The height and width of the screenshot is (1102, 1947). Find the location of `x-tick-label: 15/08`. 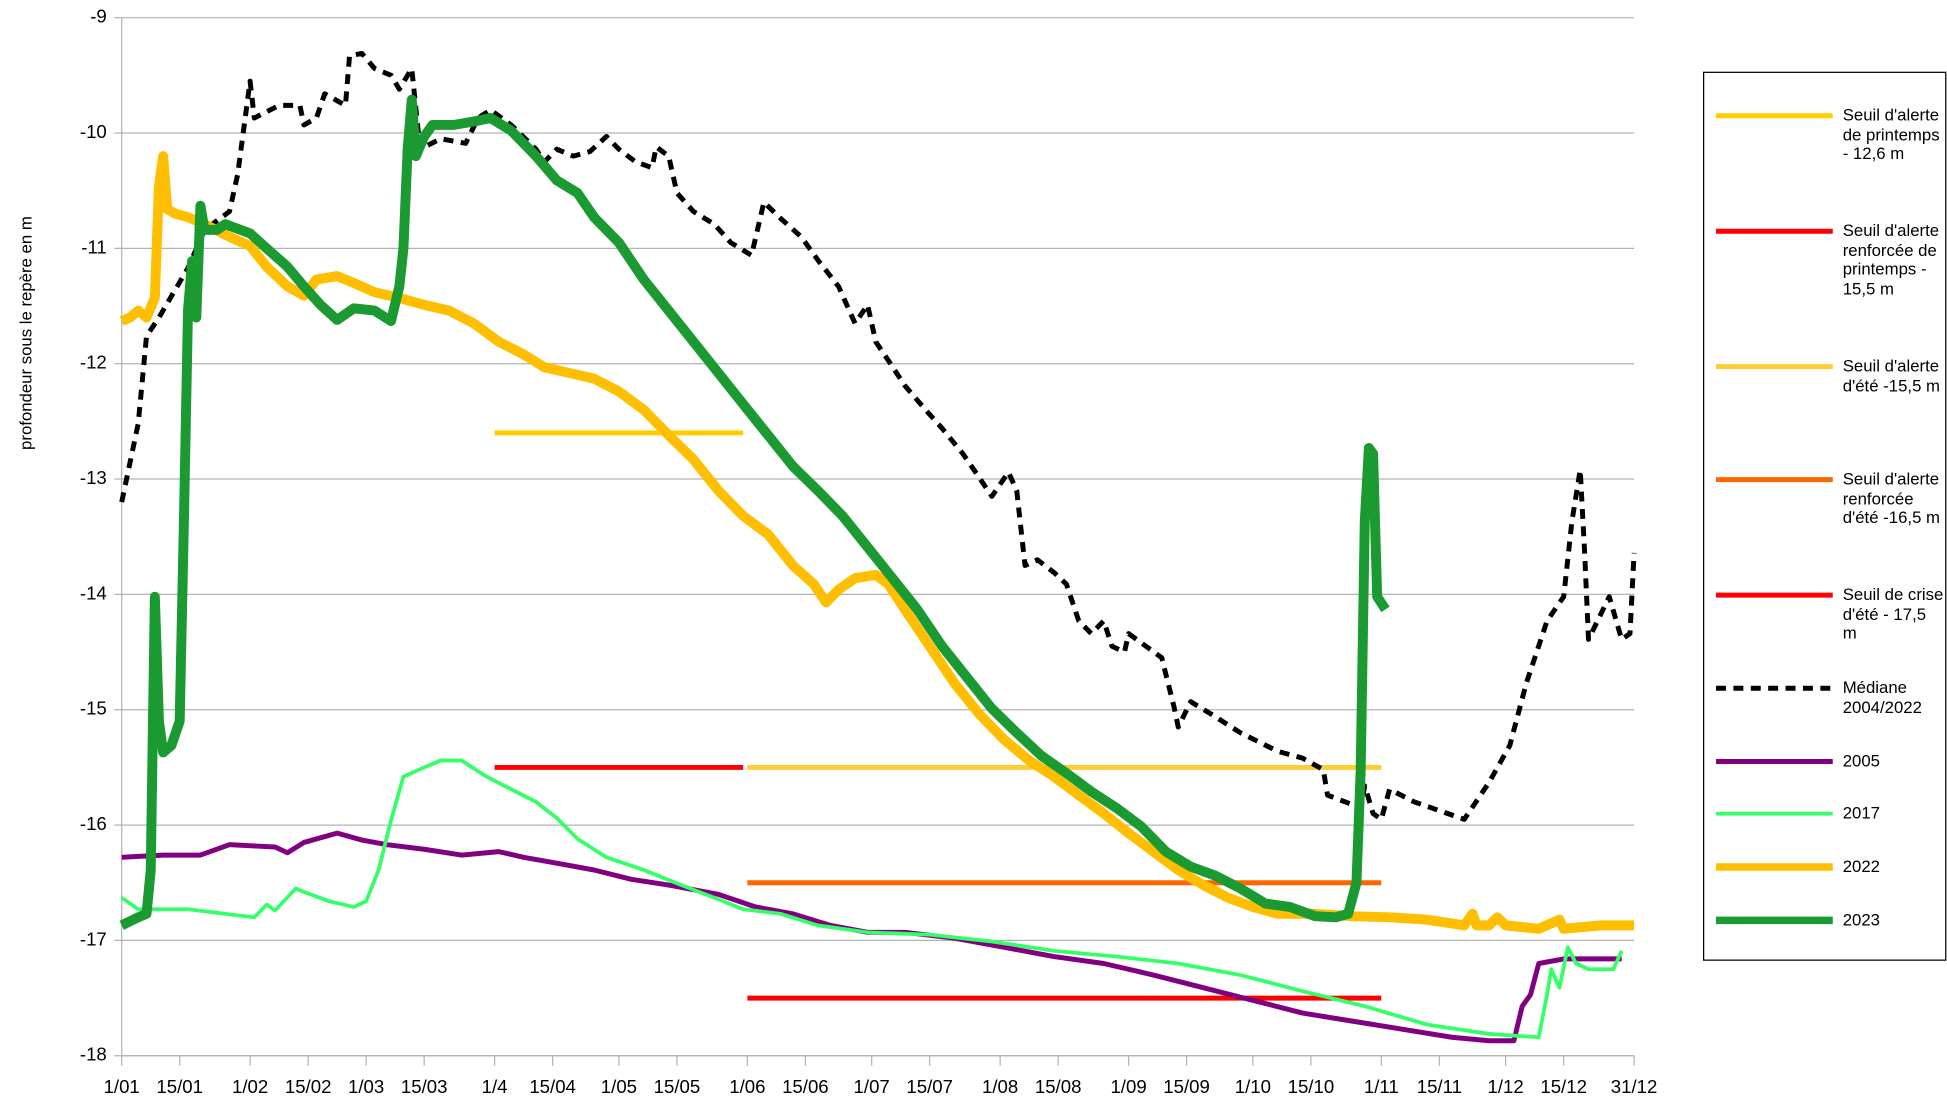

x-tick-label: 15/08 is located at coordinates (1058, 1086).